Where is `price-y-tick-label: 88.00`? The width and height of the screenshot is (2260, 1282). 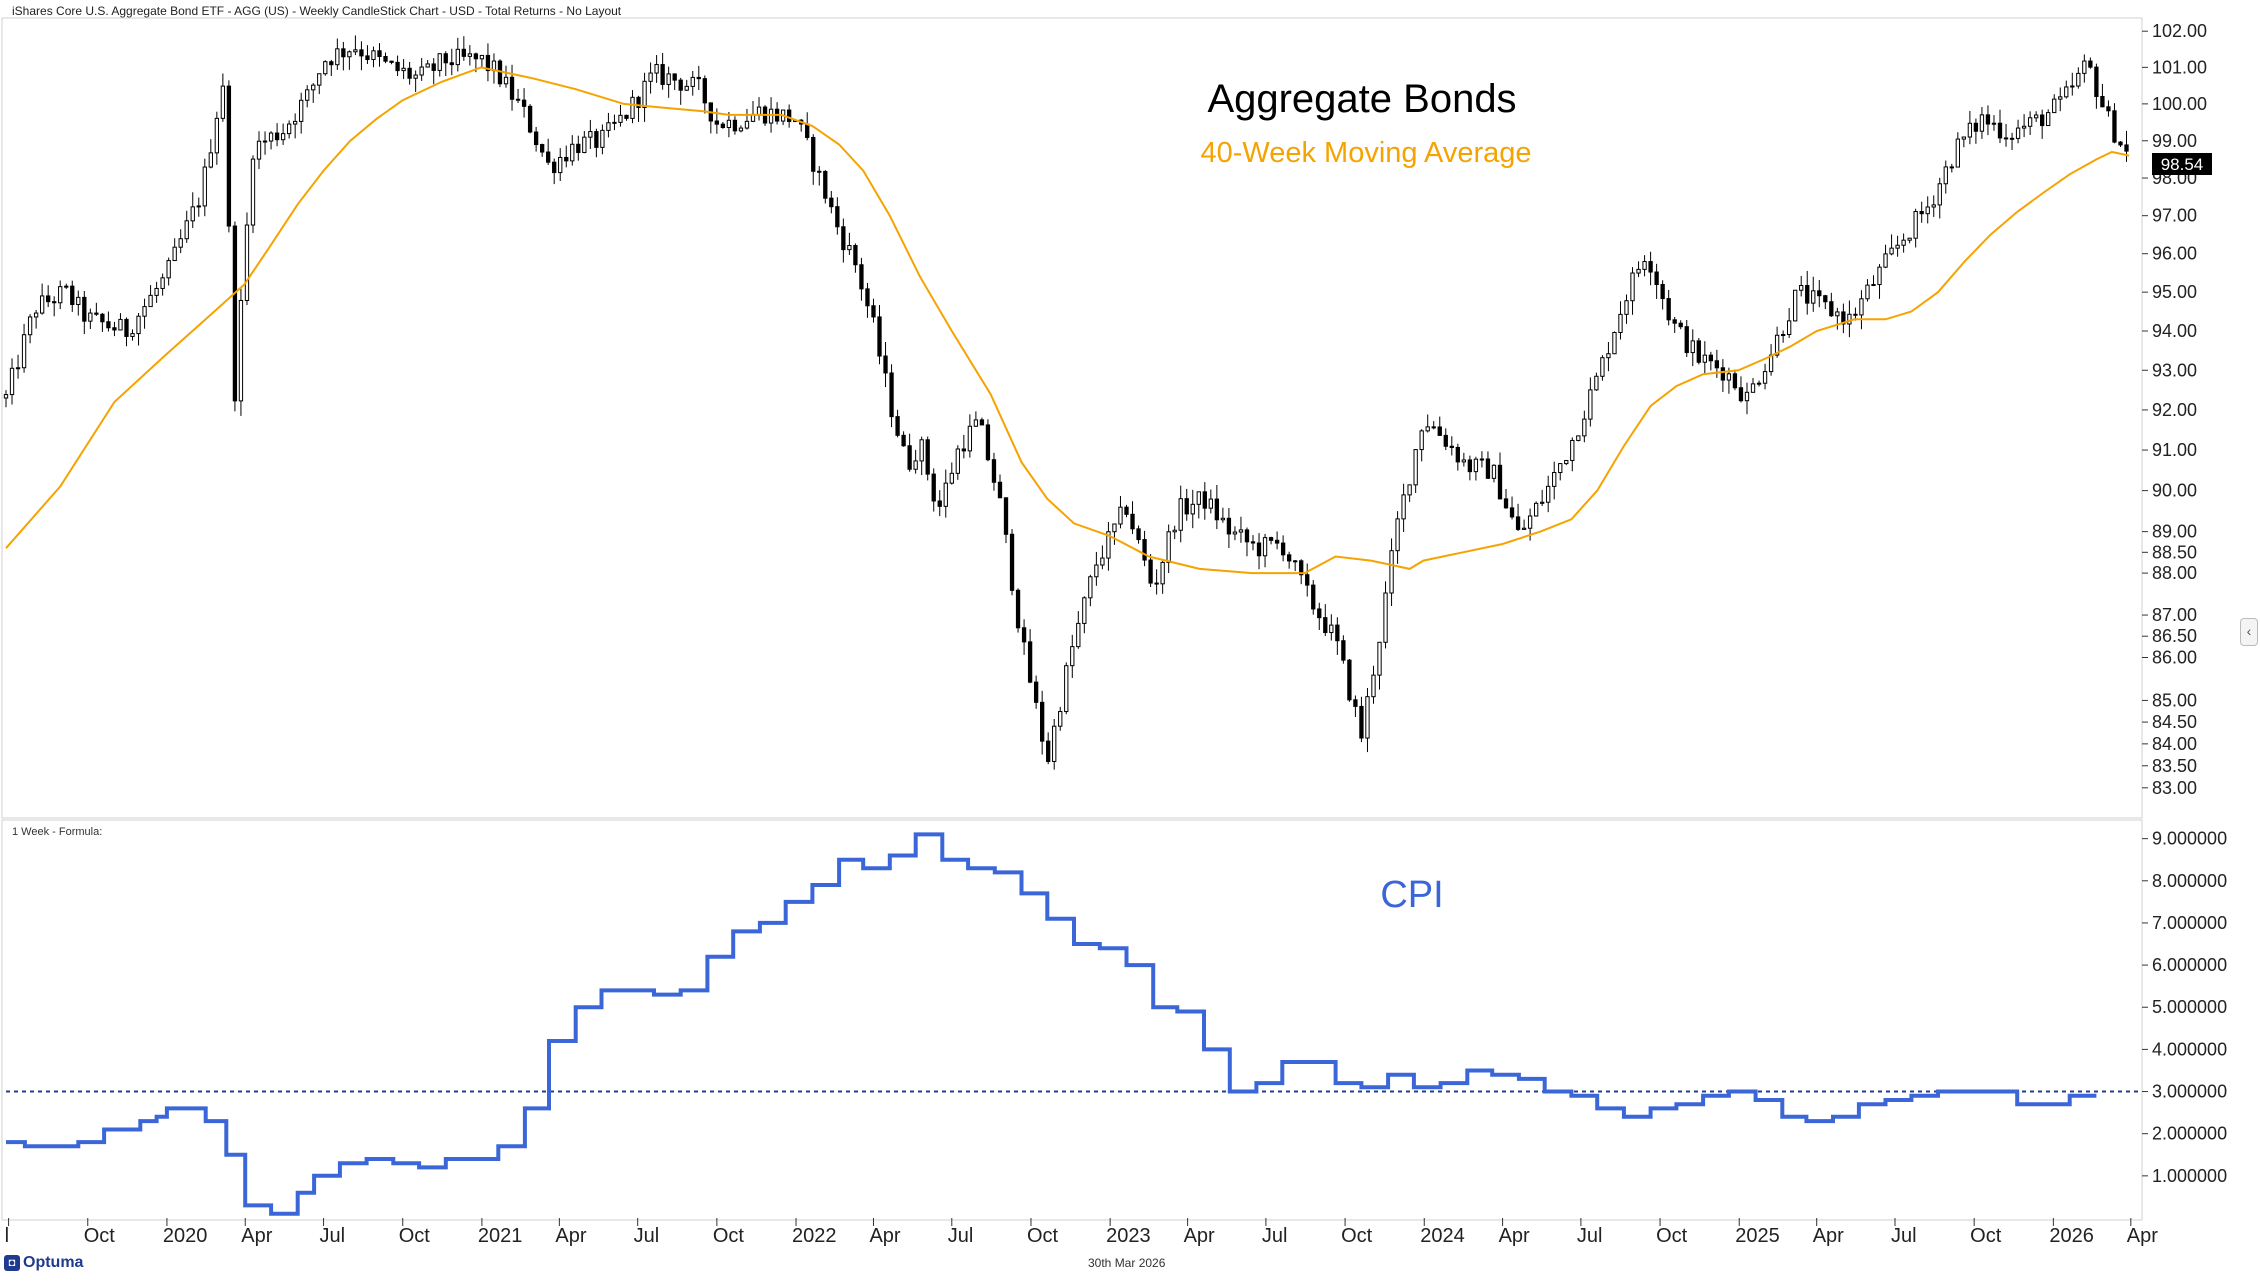
price-y-tick-label: 88.00 is located at coordinates (2174, 573).